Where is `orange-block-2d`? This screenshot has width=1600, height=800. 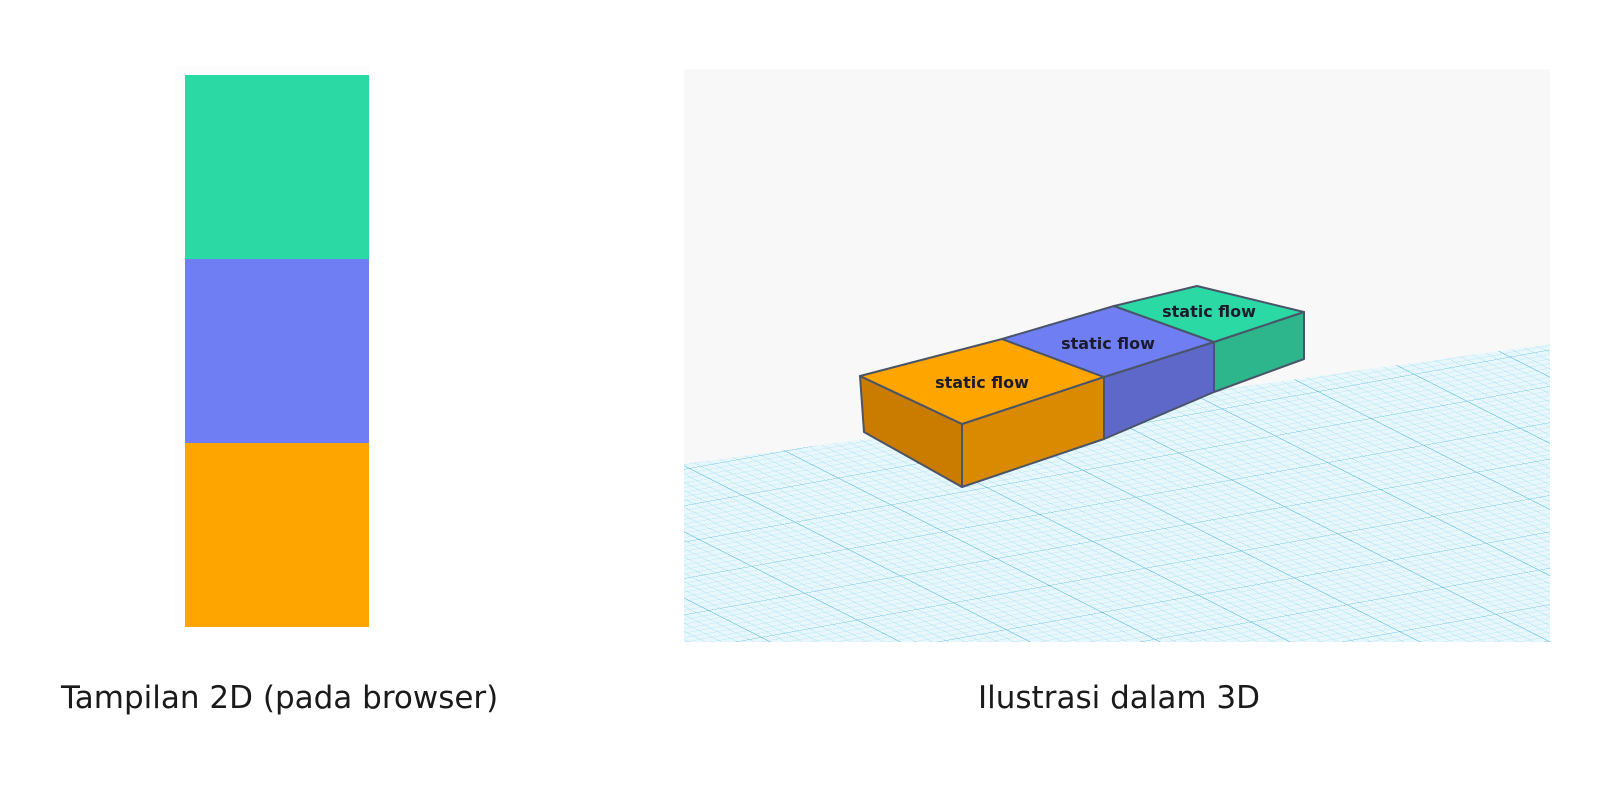 orange-block-2d is located at coordinates (277, 535).